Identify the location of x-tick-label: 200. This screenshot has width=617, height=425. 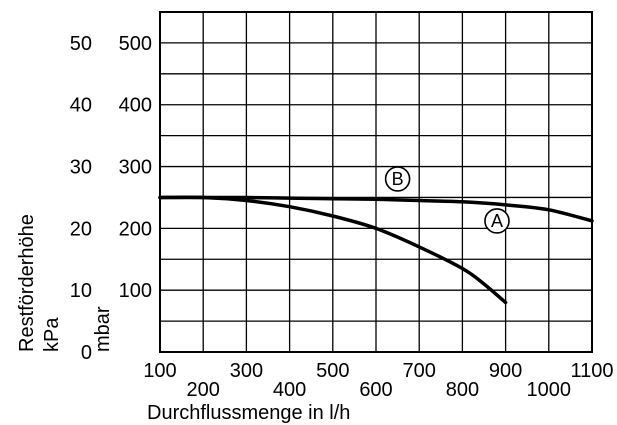
(203, 390).